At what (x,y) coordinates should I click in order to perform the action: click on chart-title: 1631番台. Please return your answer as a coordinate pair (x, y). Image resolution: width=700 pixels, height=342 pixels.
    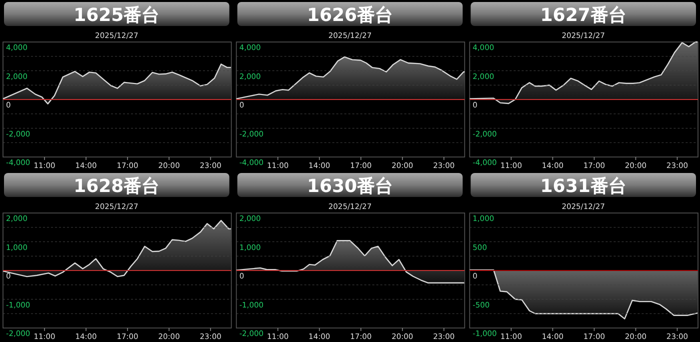
    Looking at the image, I should click on (583, 186).